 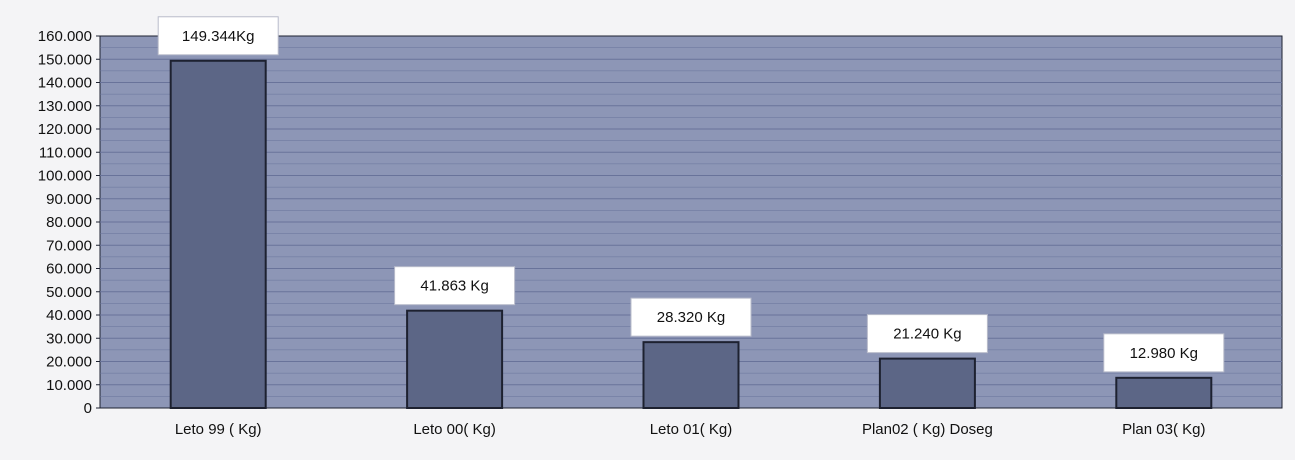 I want to click on x-category-label: Leto 01( Kg), so click(x=691, y=429).